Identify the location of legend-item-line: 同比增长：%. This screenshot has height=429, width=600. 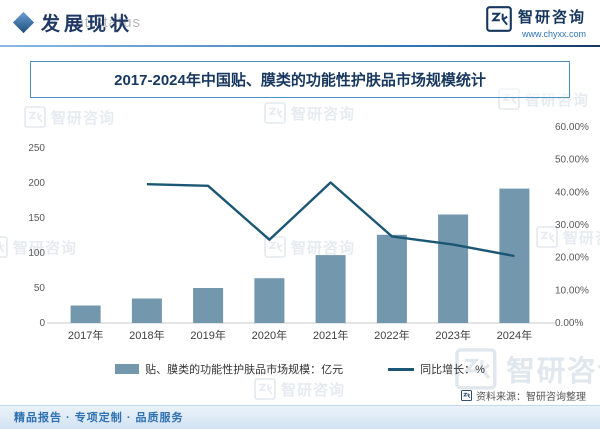
(436, 369).